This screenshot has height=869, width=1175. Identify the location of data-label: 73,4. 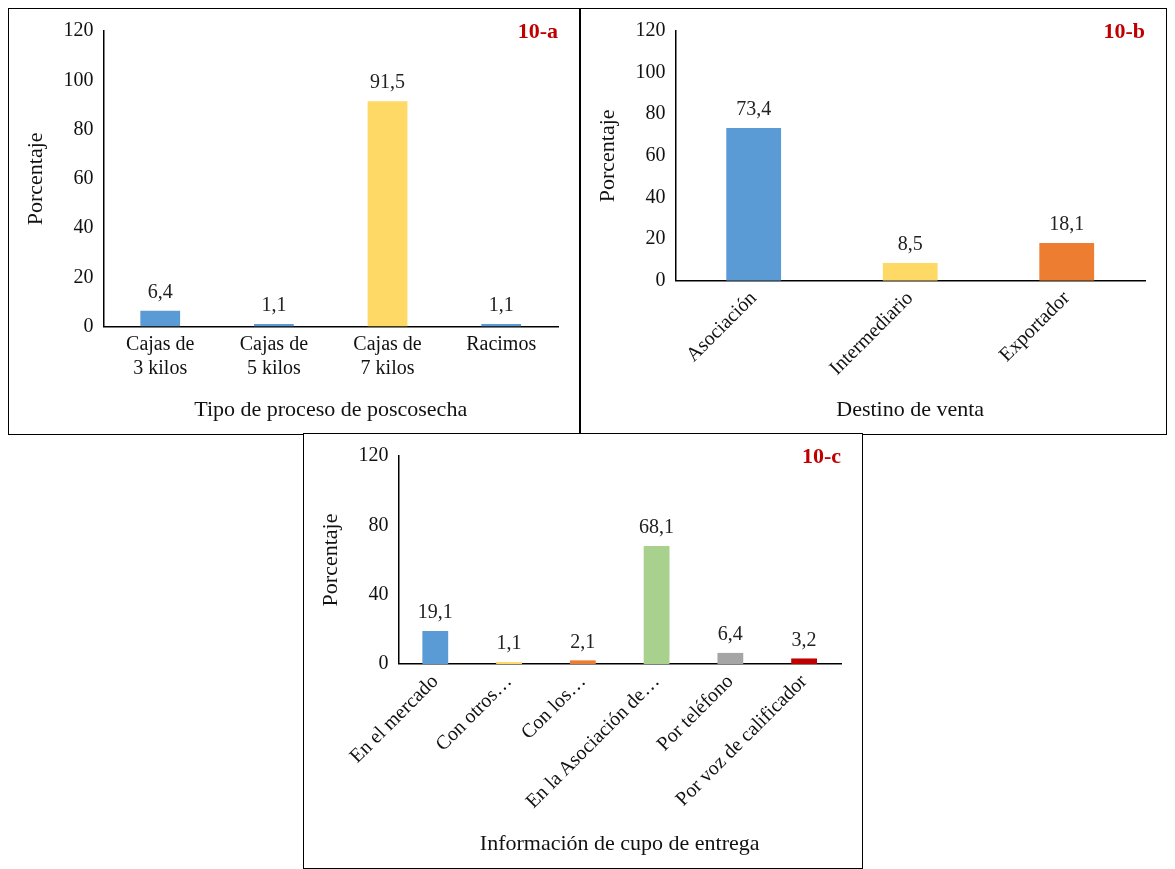
(754, 108).